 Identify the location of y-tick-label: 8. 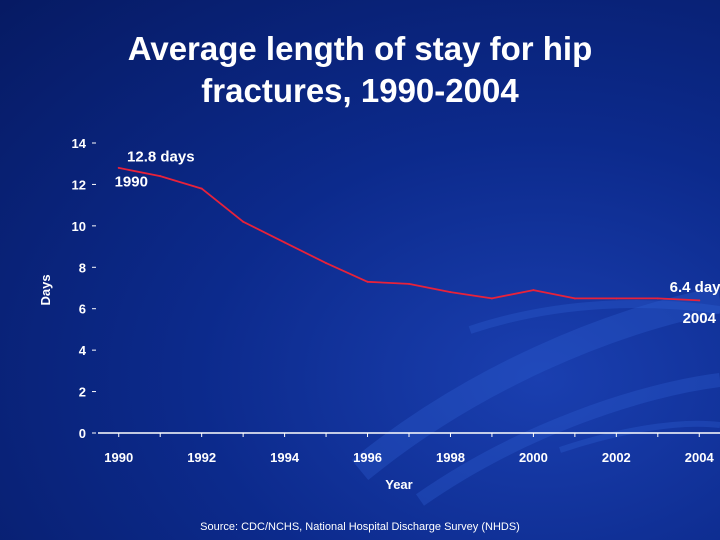
(82, 267).